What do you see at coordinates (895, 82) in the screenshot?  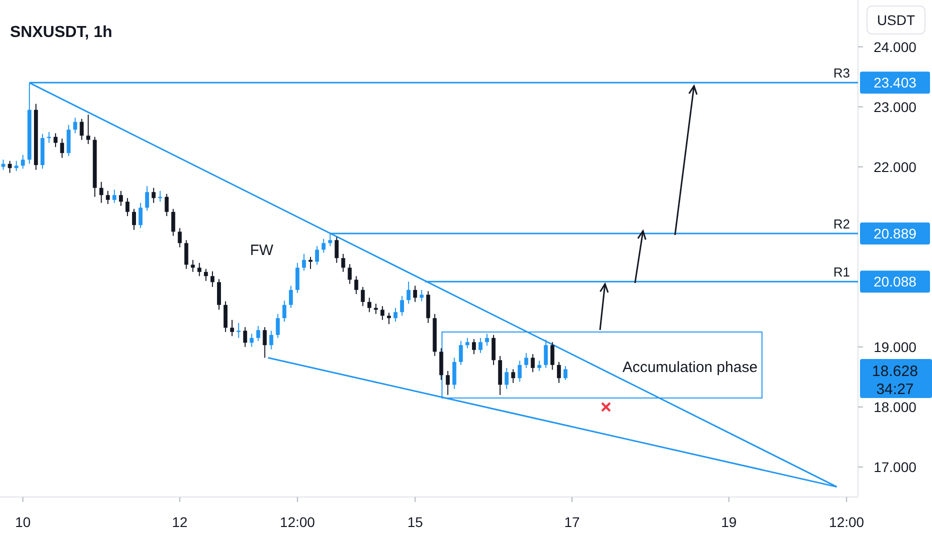 I see `data-label: 23.403` at bounding box center [895, 82].